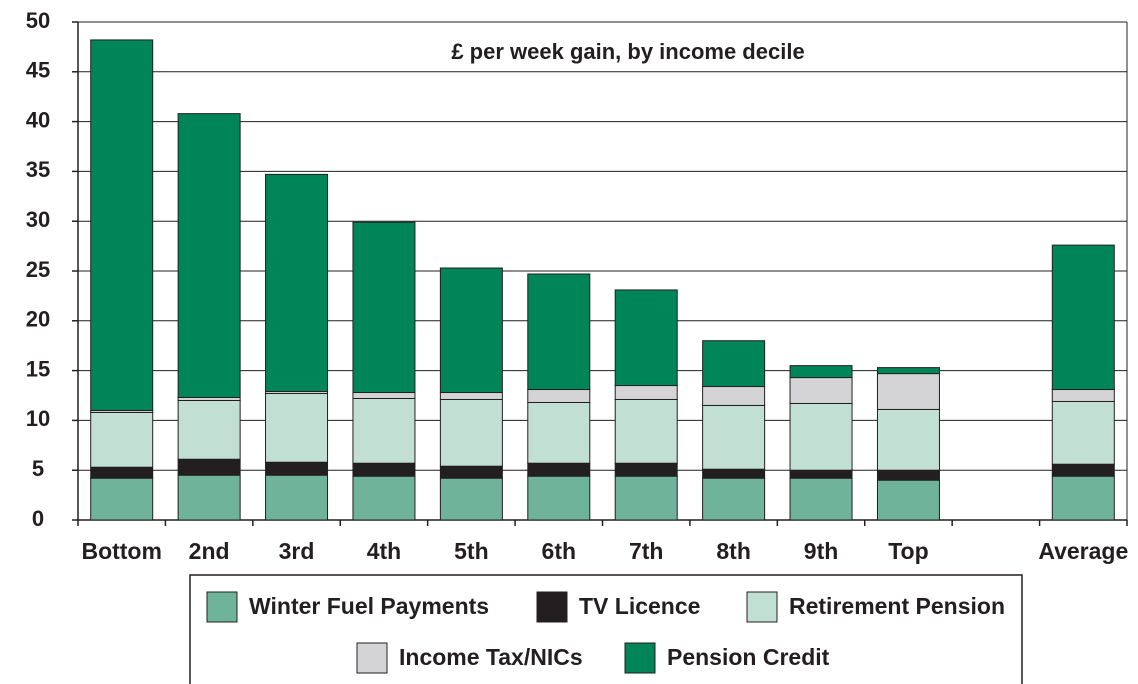 The image size is (1138, 684). Describe the element at coordinates (38, 368) in the screenshot. I see `y-tick-label: 15` at that location.